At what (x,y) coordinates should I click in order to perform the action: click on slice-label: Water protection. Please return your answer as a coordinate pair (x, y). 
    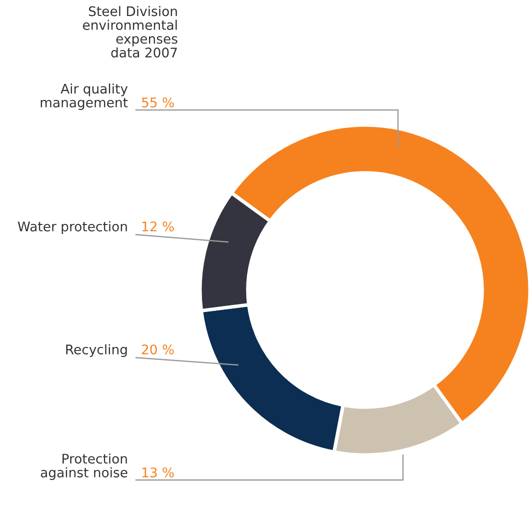
    Looking at the image, I should click on (72, 227).